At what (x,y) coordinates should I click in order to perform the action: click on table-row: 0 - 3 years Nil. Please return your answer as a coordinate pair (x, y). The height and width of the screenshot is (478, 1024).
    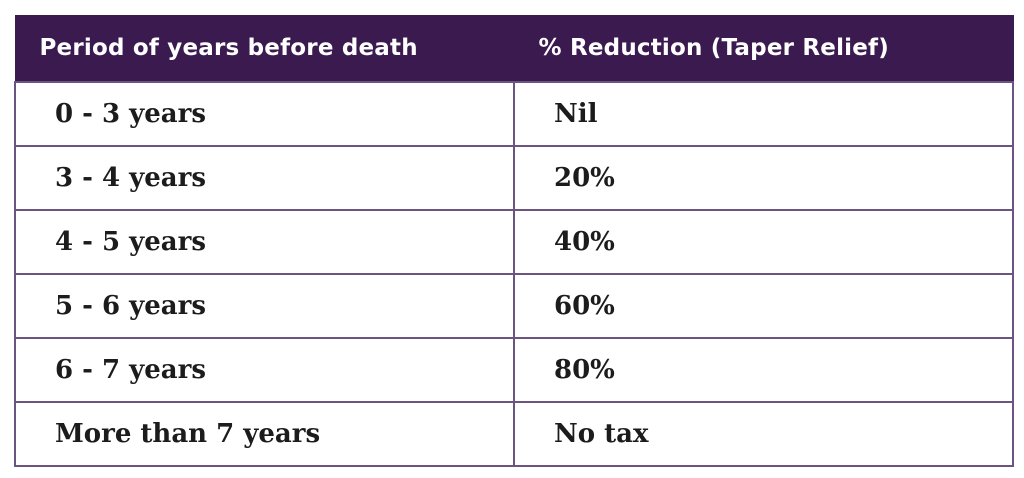
    Looking at the image, I should click on (514, 113).